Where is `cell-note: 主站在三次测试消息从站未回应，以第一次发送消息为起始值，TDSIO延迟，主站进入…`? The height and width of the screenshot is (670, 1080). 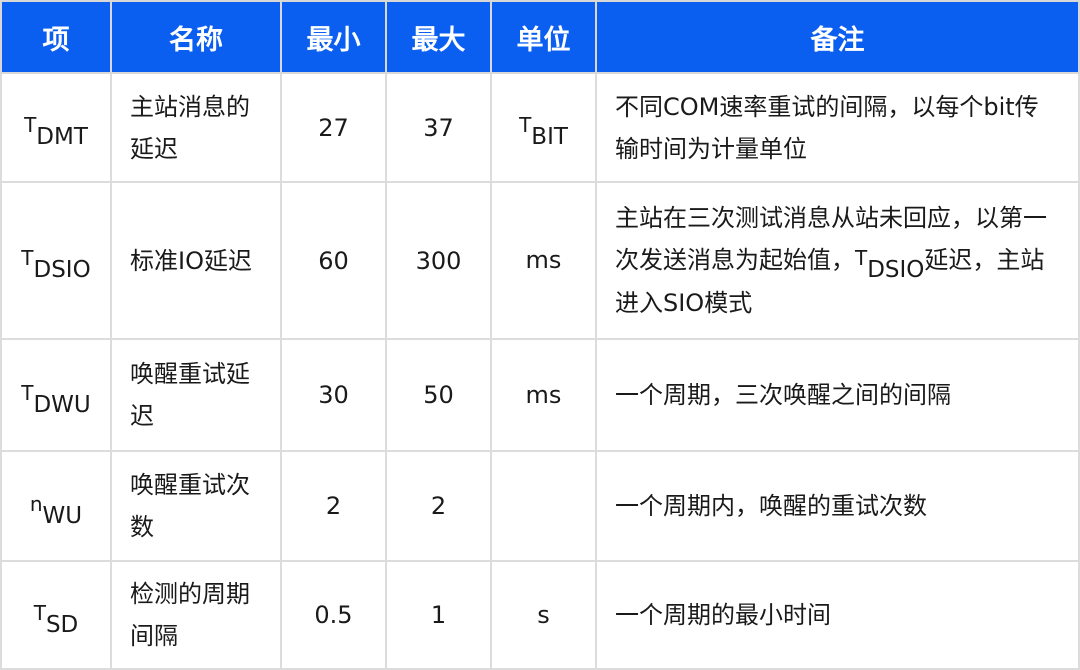 cell-note: 主站在三次测试消息从站未回应，以第一次发送消息为起始值，TDSIO延迟，主站进入… is located at coordinates (837, 260).